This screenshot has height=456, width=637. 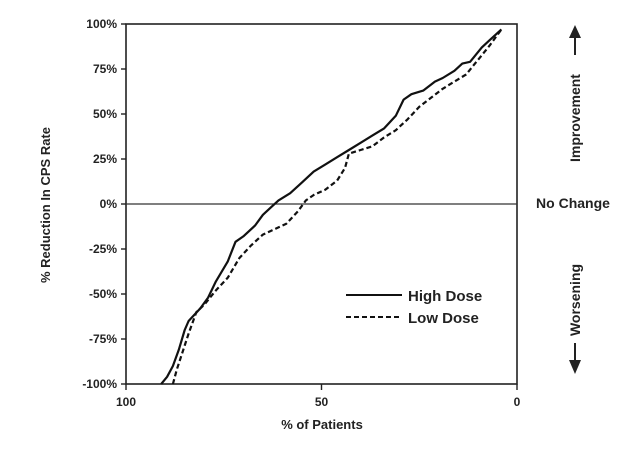 I want to click on y-tick-label: -100%, so click(x=99, y=384).